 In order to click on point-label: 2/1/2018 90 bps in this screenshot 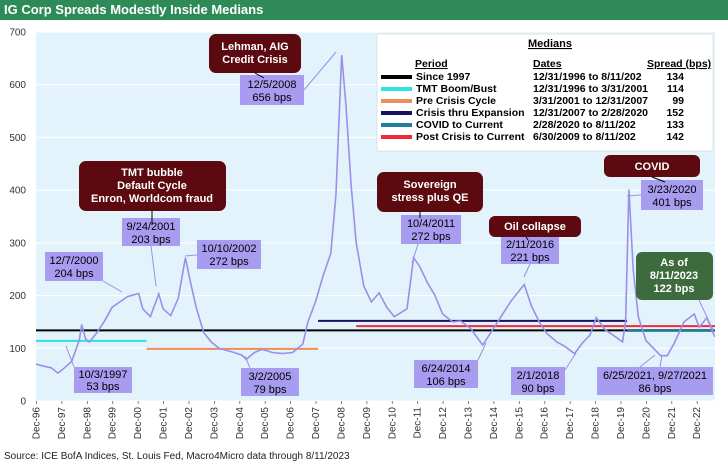, I will do `click(538, 381)`.